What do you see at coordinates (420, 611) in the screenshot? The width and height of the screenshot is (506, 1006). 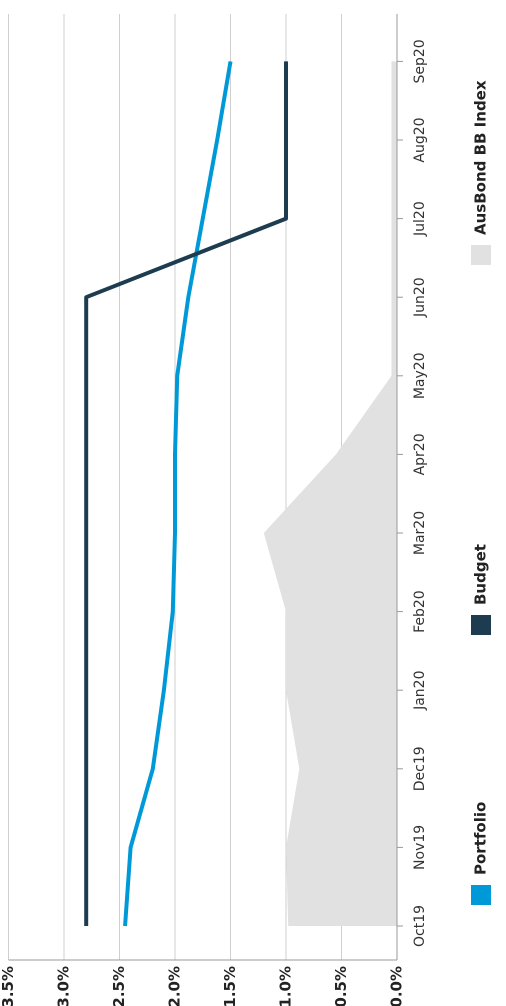 I see `x-tick-label: Feb20` at bounding box center [420, 611].